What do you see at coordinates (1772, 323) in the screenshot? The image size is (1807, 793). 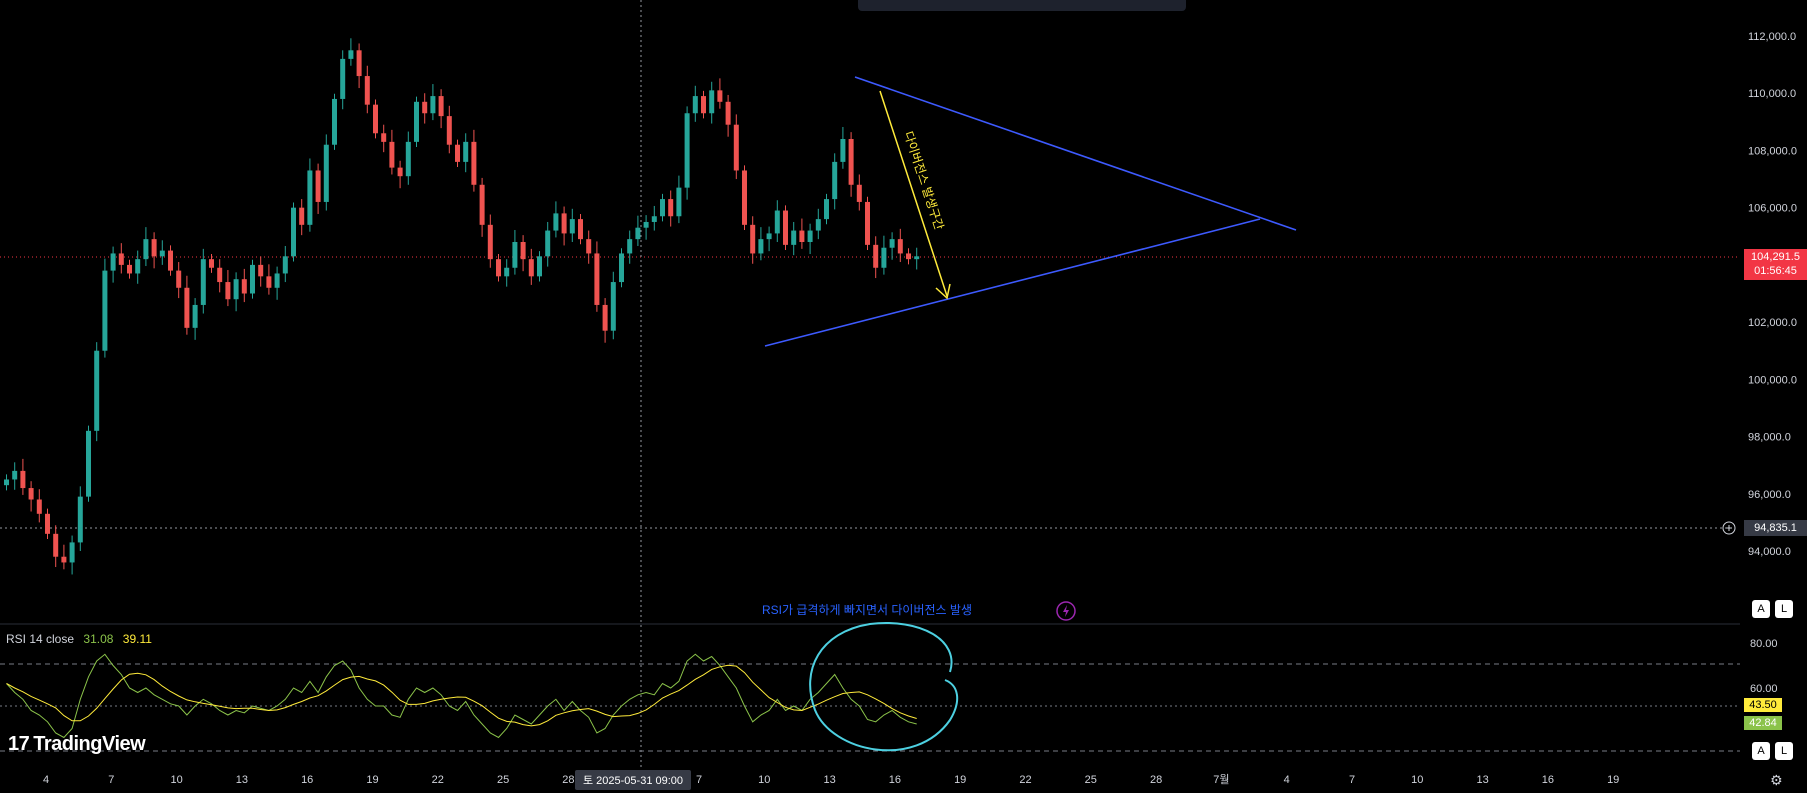 I see `price-axis-label: 102,000.0` at bounding box center [1772, 323].